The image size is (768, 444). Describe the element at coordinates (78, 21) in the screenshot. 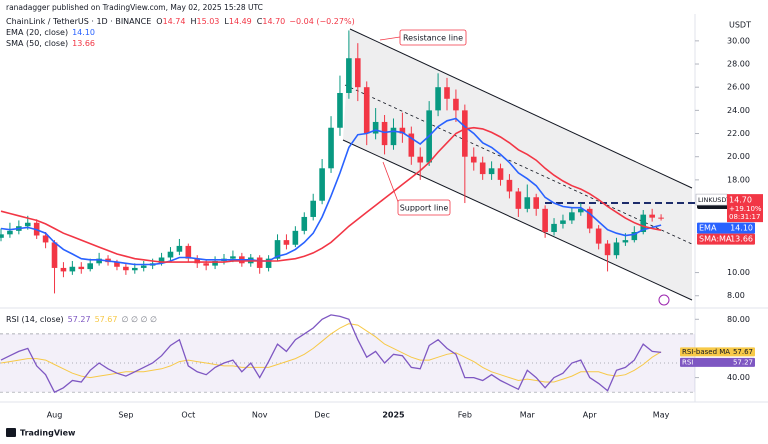

I see `symbol: ChainLink / TetherUS · 1D · BINANCE` at that location.